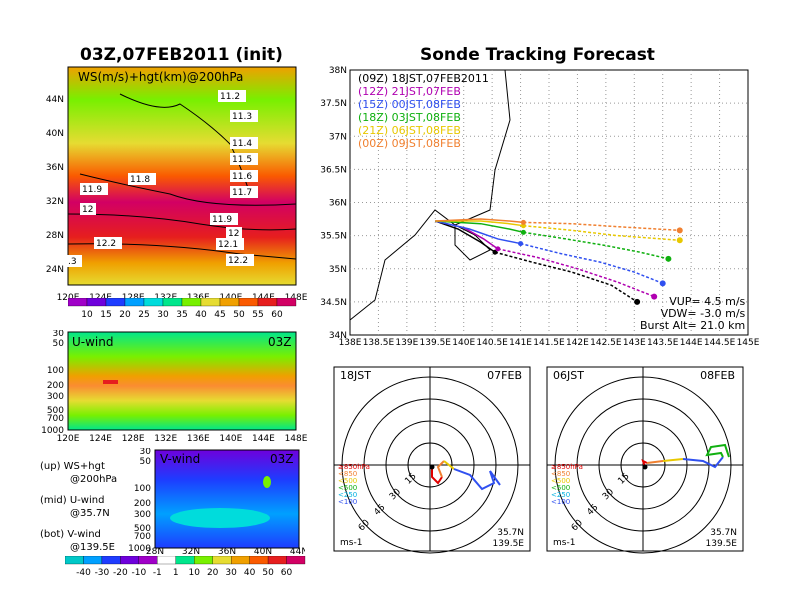 The width and height of the screenshot is (792, 612). Describe the element at coordinates (72, 262) in the screenshot. I see `contour-label: .3` at that location.